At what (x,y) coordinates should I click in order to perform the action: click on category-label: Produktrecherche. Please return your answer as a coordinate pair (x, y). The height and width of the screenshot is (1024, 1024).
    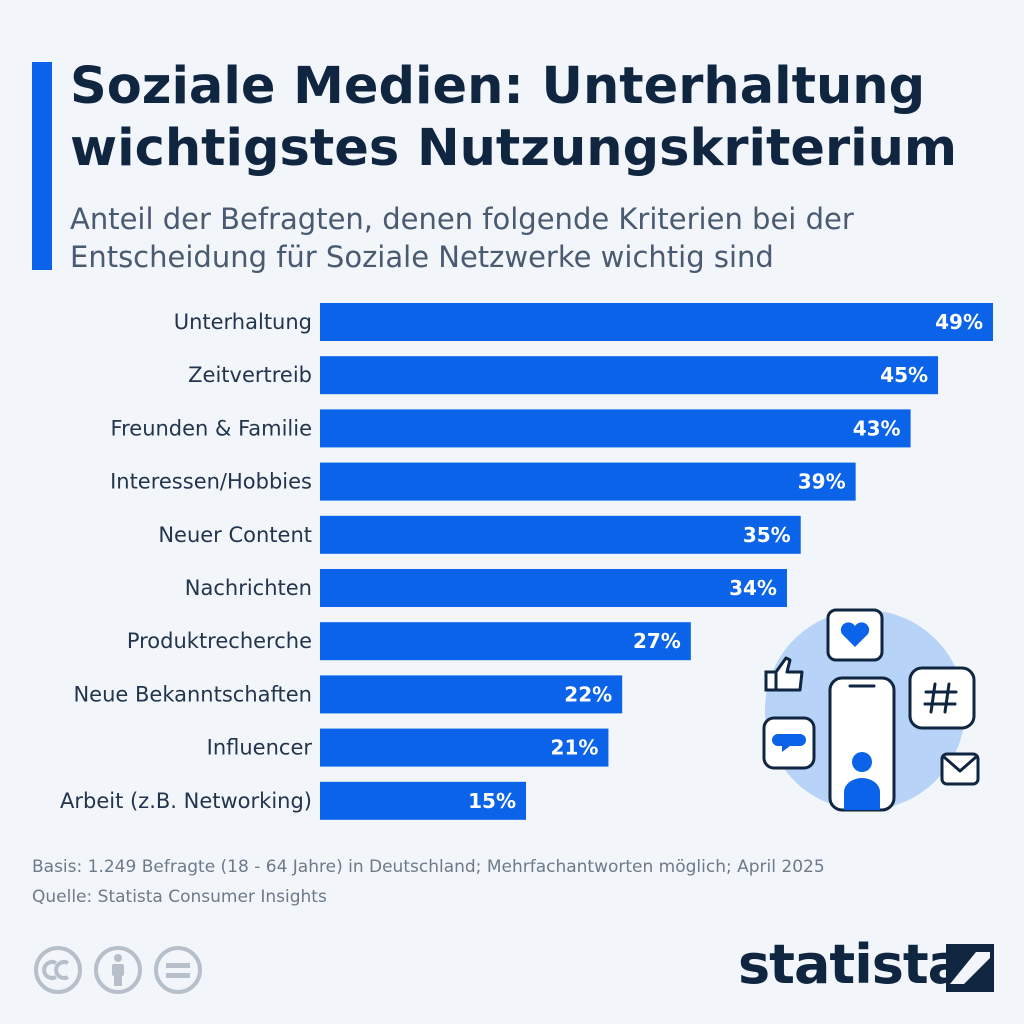
    Looking at the image, I should click on (219, 641).